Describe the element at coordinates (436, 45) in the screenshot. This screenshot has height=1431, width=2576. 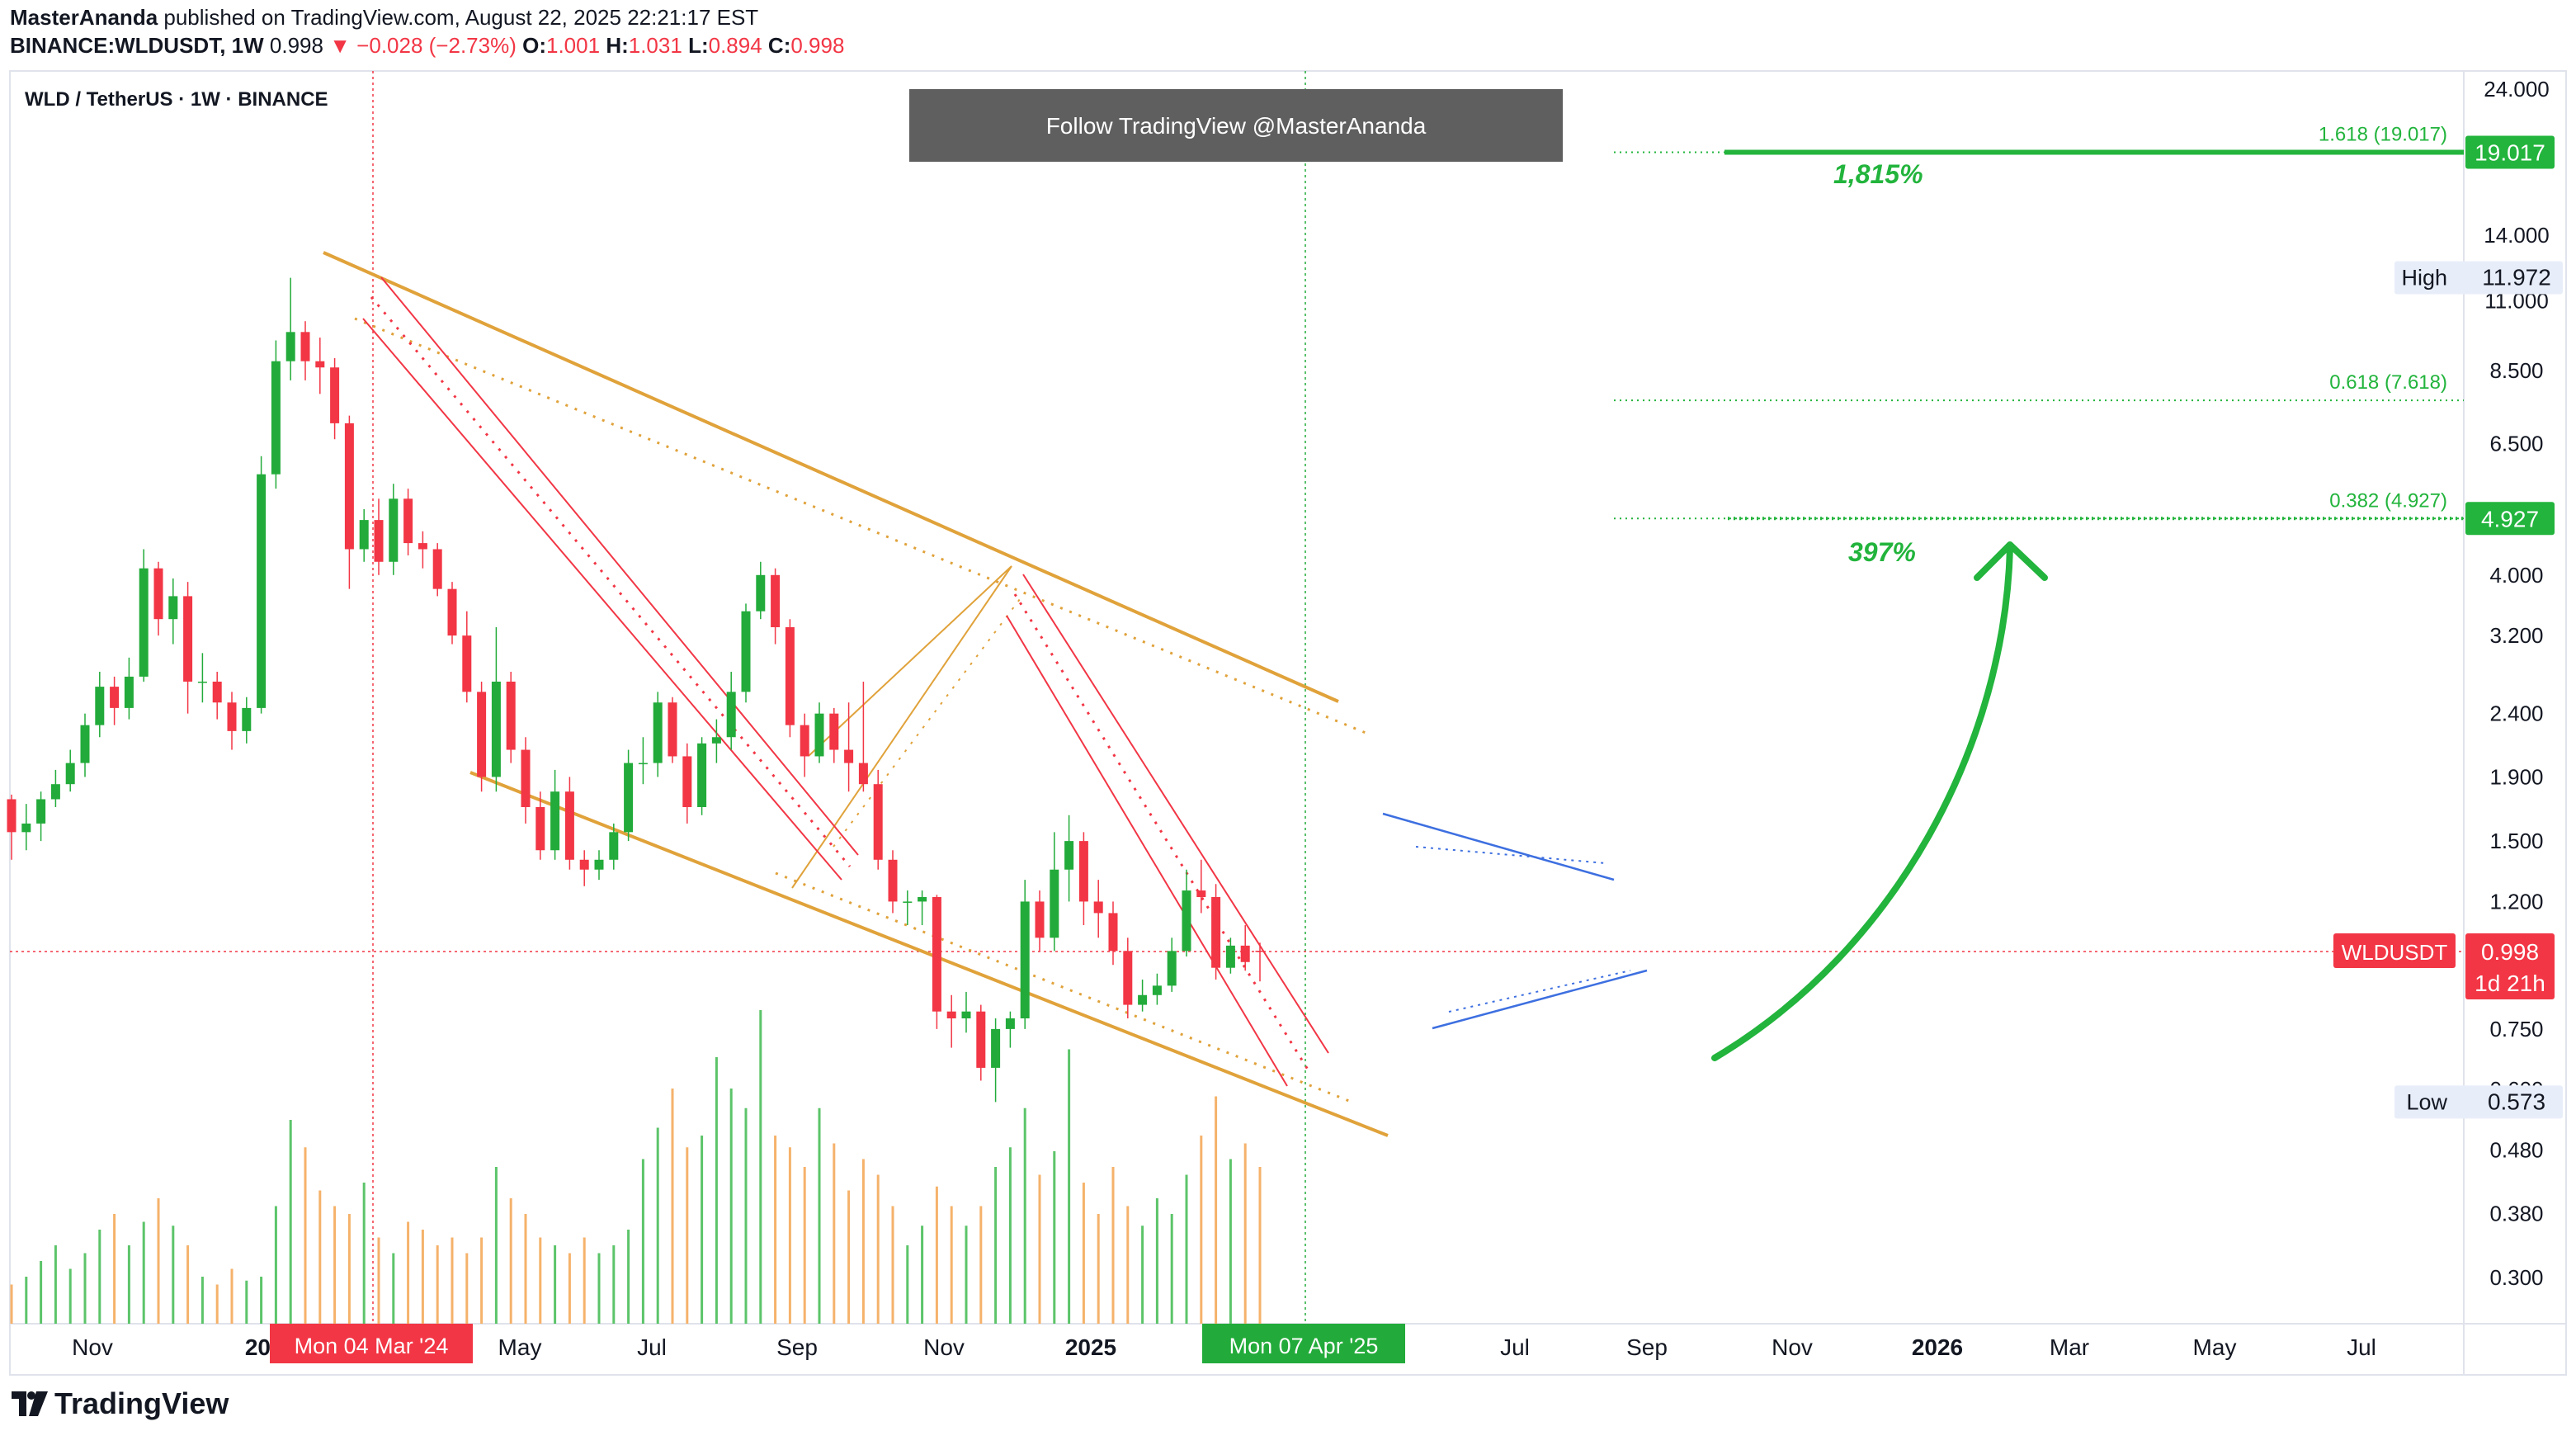
I see `change-value: −0.028 (−2.73%)` at that location.